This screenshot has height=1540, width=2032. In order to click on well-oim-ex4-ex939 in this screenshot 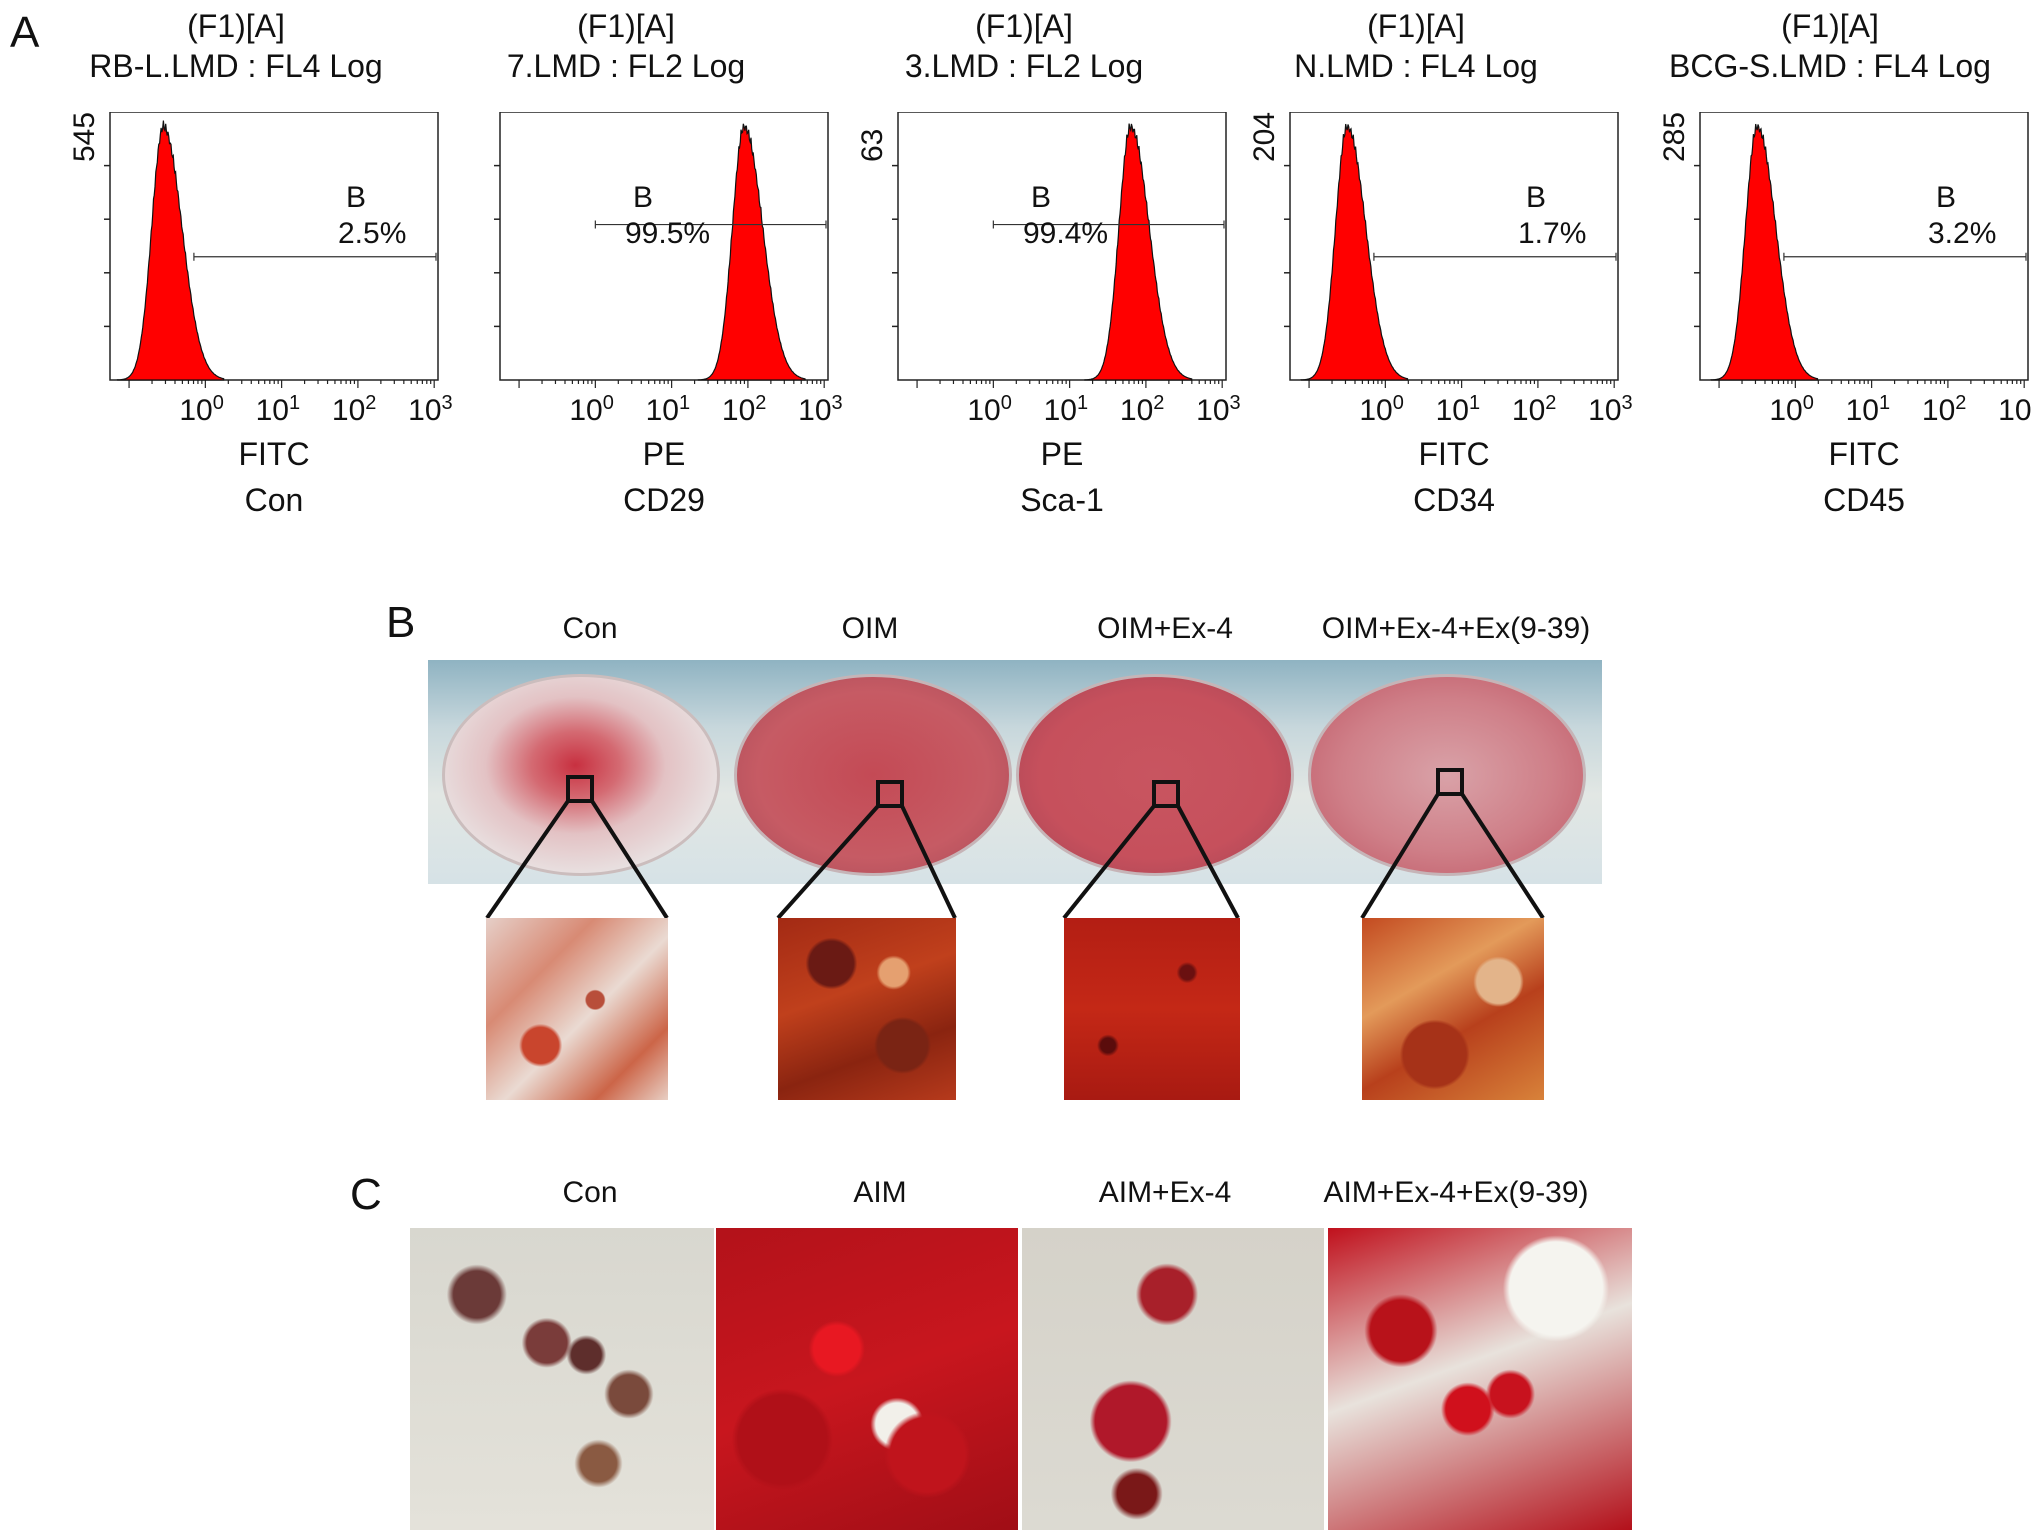, I will do `click(1447, 775)`.